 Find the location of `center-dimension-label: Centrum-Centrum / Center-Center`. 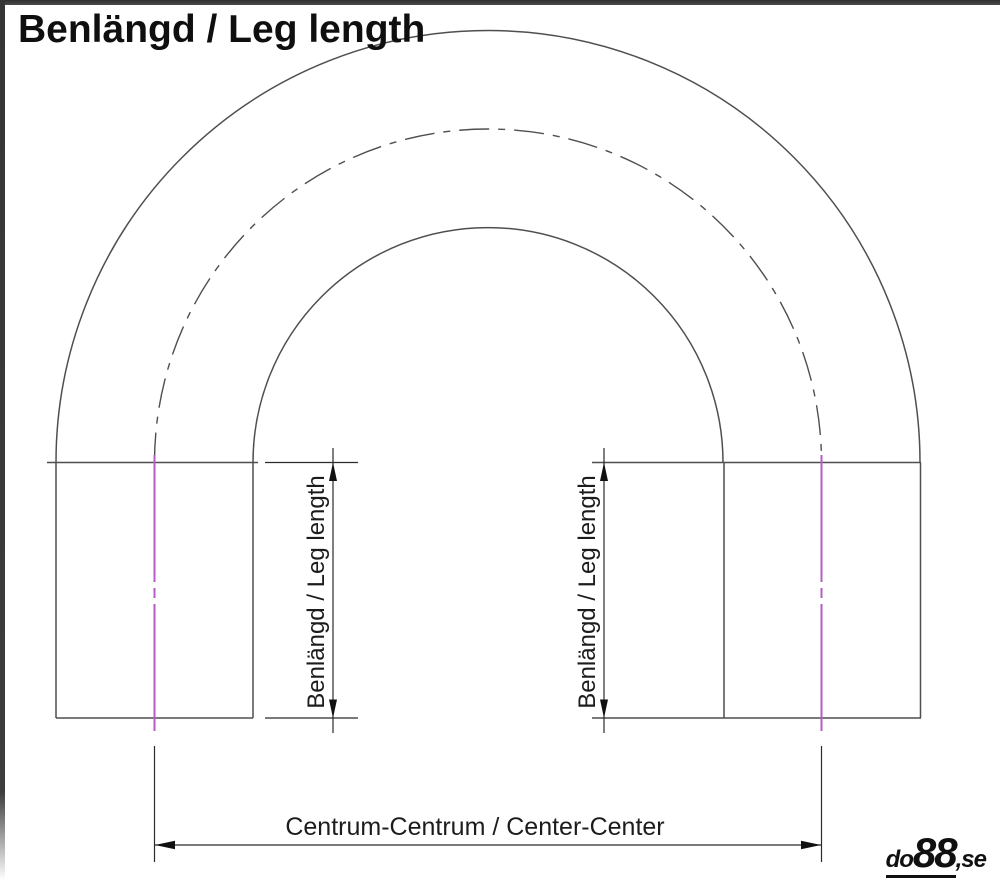

center-dimension-label: Centrum-Centrum / Center-Center is located at coordinates (475, 827).